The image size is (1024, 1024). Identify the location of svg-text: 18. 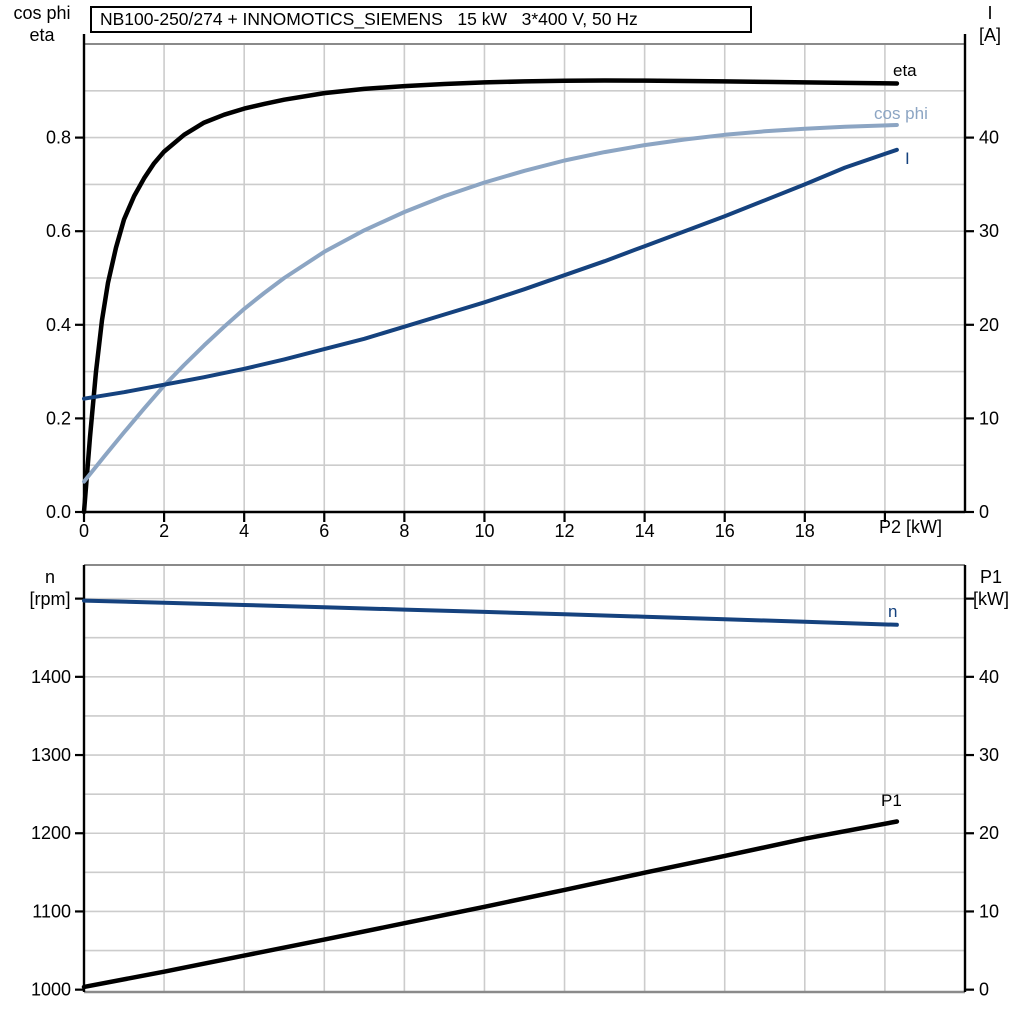
(805, 531).